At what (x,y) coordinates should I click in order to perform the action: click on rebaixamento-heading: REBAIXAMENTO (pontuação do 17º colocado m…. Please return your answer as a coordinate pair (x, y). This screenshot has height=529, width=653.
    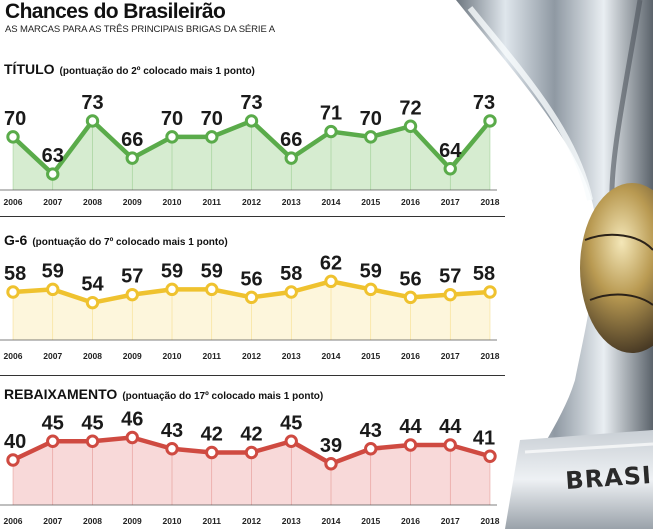
    Looking at the image, I should click on (163, 394).